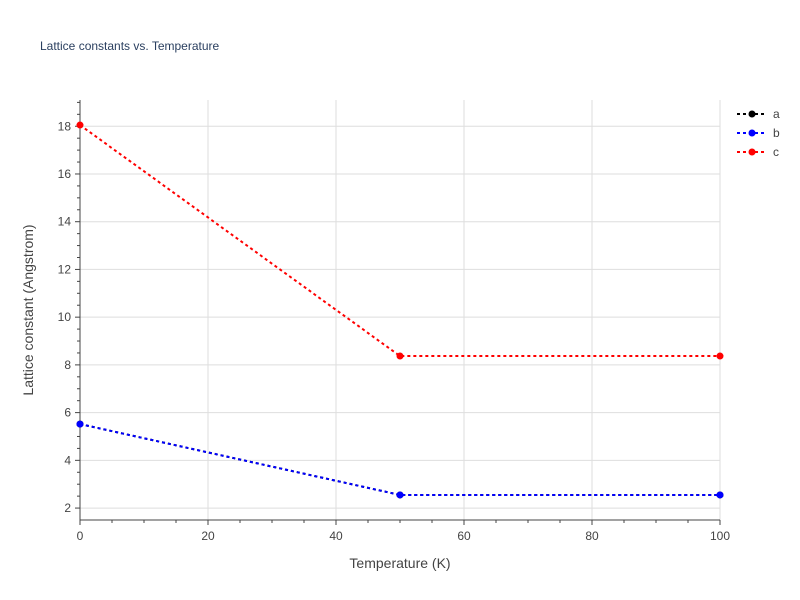 The image size is (800, 600). I want to click on legend-item-c: c, so click(758, 152).